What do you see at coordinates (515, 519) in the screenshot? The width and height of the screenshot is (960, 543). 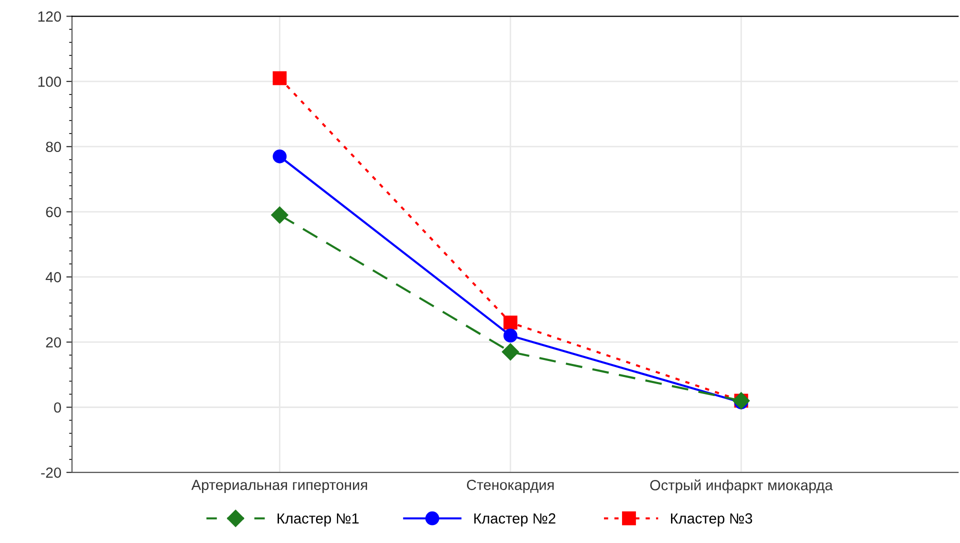 I see `legend-label: Кластер №2` at bounding box center [515, 519].